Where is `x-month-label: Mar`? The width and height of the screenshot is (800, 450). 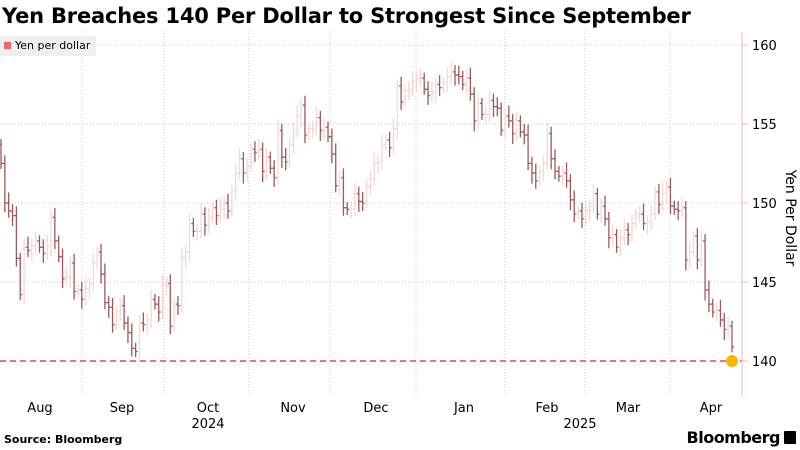 x-month-label: Mar is located at coordinates (628, 408).